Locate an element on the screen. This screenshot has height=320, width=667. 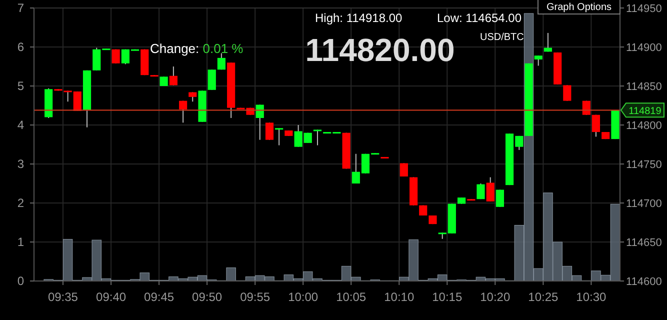
annotation: 114820.00 is located at coordinates (380, 50).